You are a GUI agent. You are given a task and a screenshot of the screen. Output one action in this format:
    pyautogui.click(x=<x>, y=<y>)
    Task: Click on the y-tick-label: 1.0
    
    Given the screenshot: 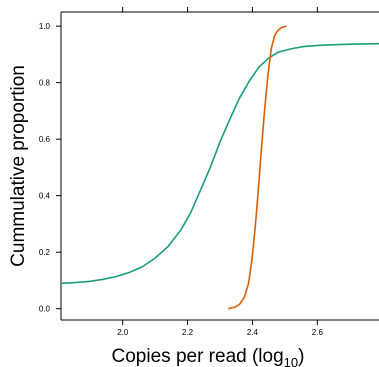 What is the action you would take?
    pyautogui.click(x=45, y=26)
    